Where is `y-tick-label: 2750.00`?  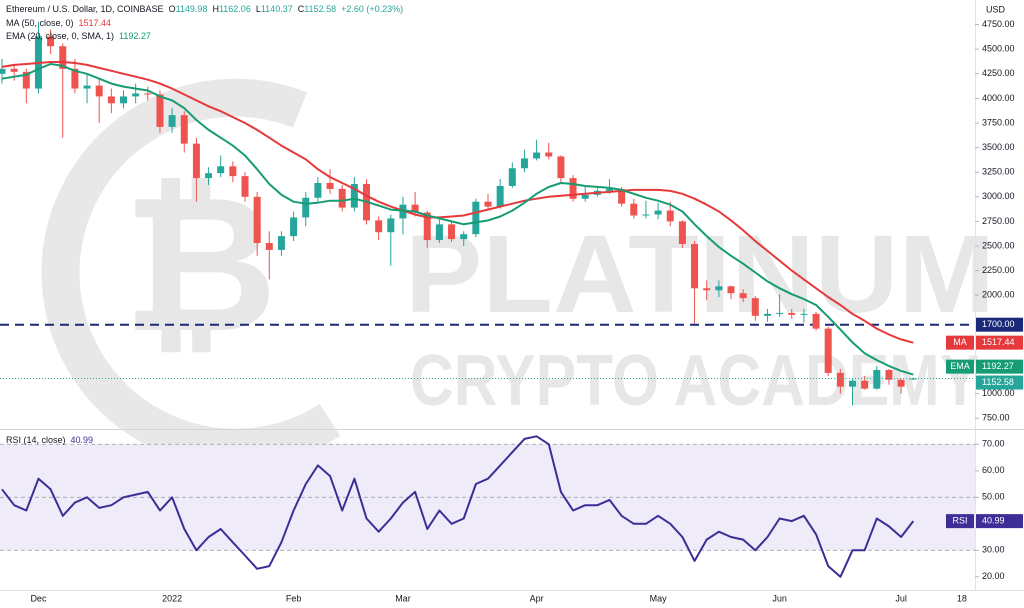
y-tick-label: 2750.00 is located at coordinates (998, 221).